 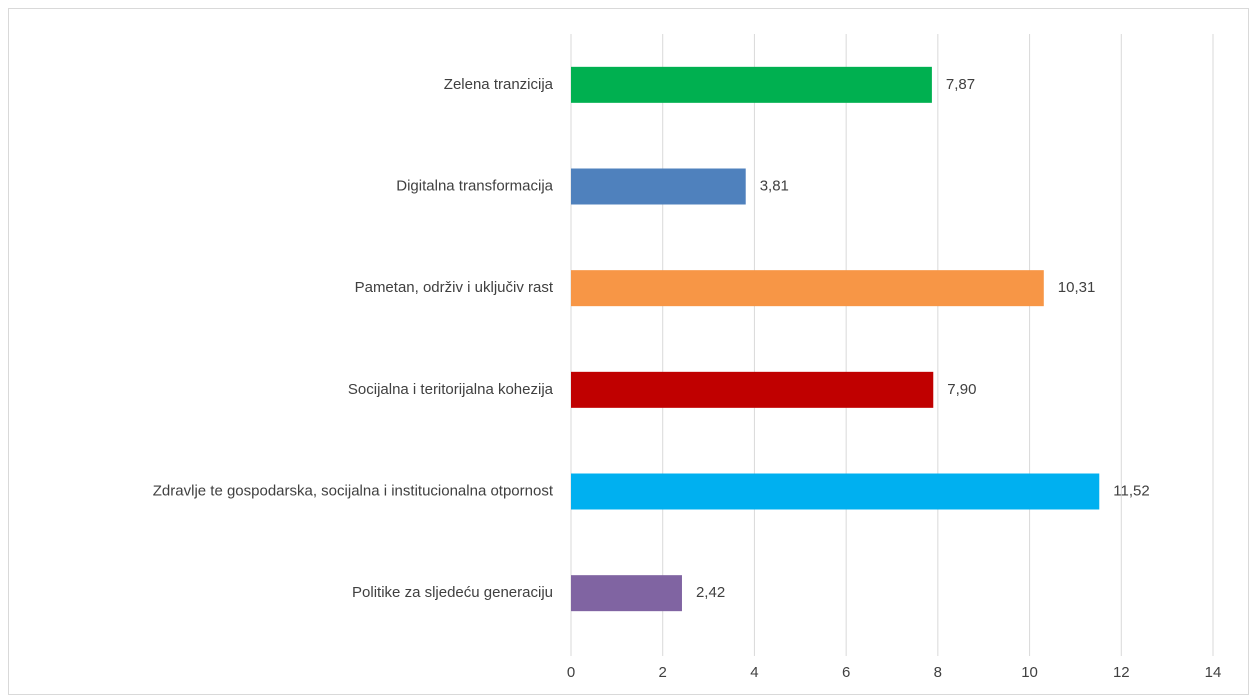 I want to click on x-tick-label: 2, so click(x=663, y=672).